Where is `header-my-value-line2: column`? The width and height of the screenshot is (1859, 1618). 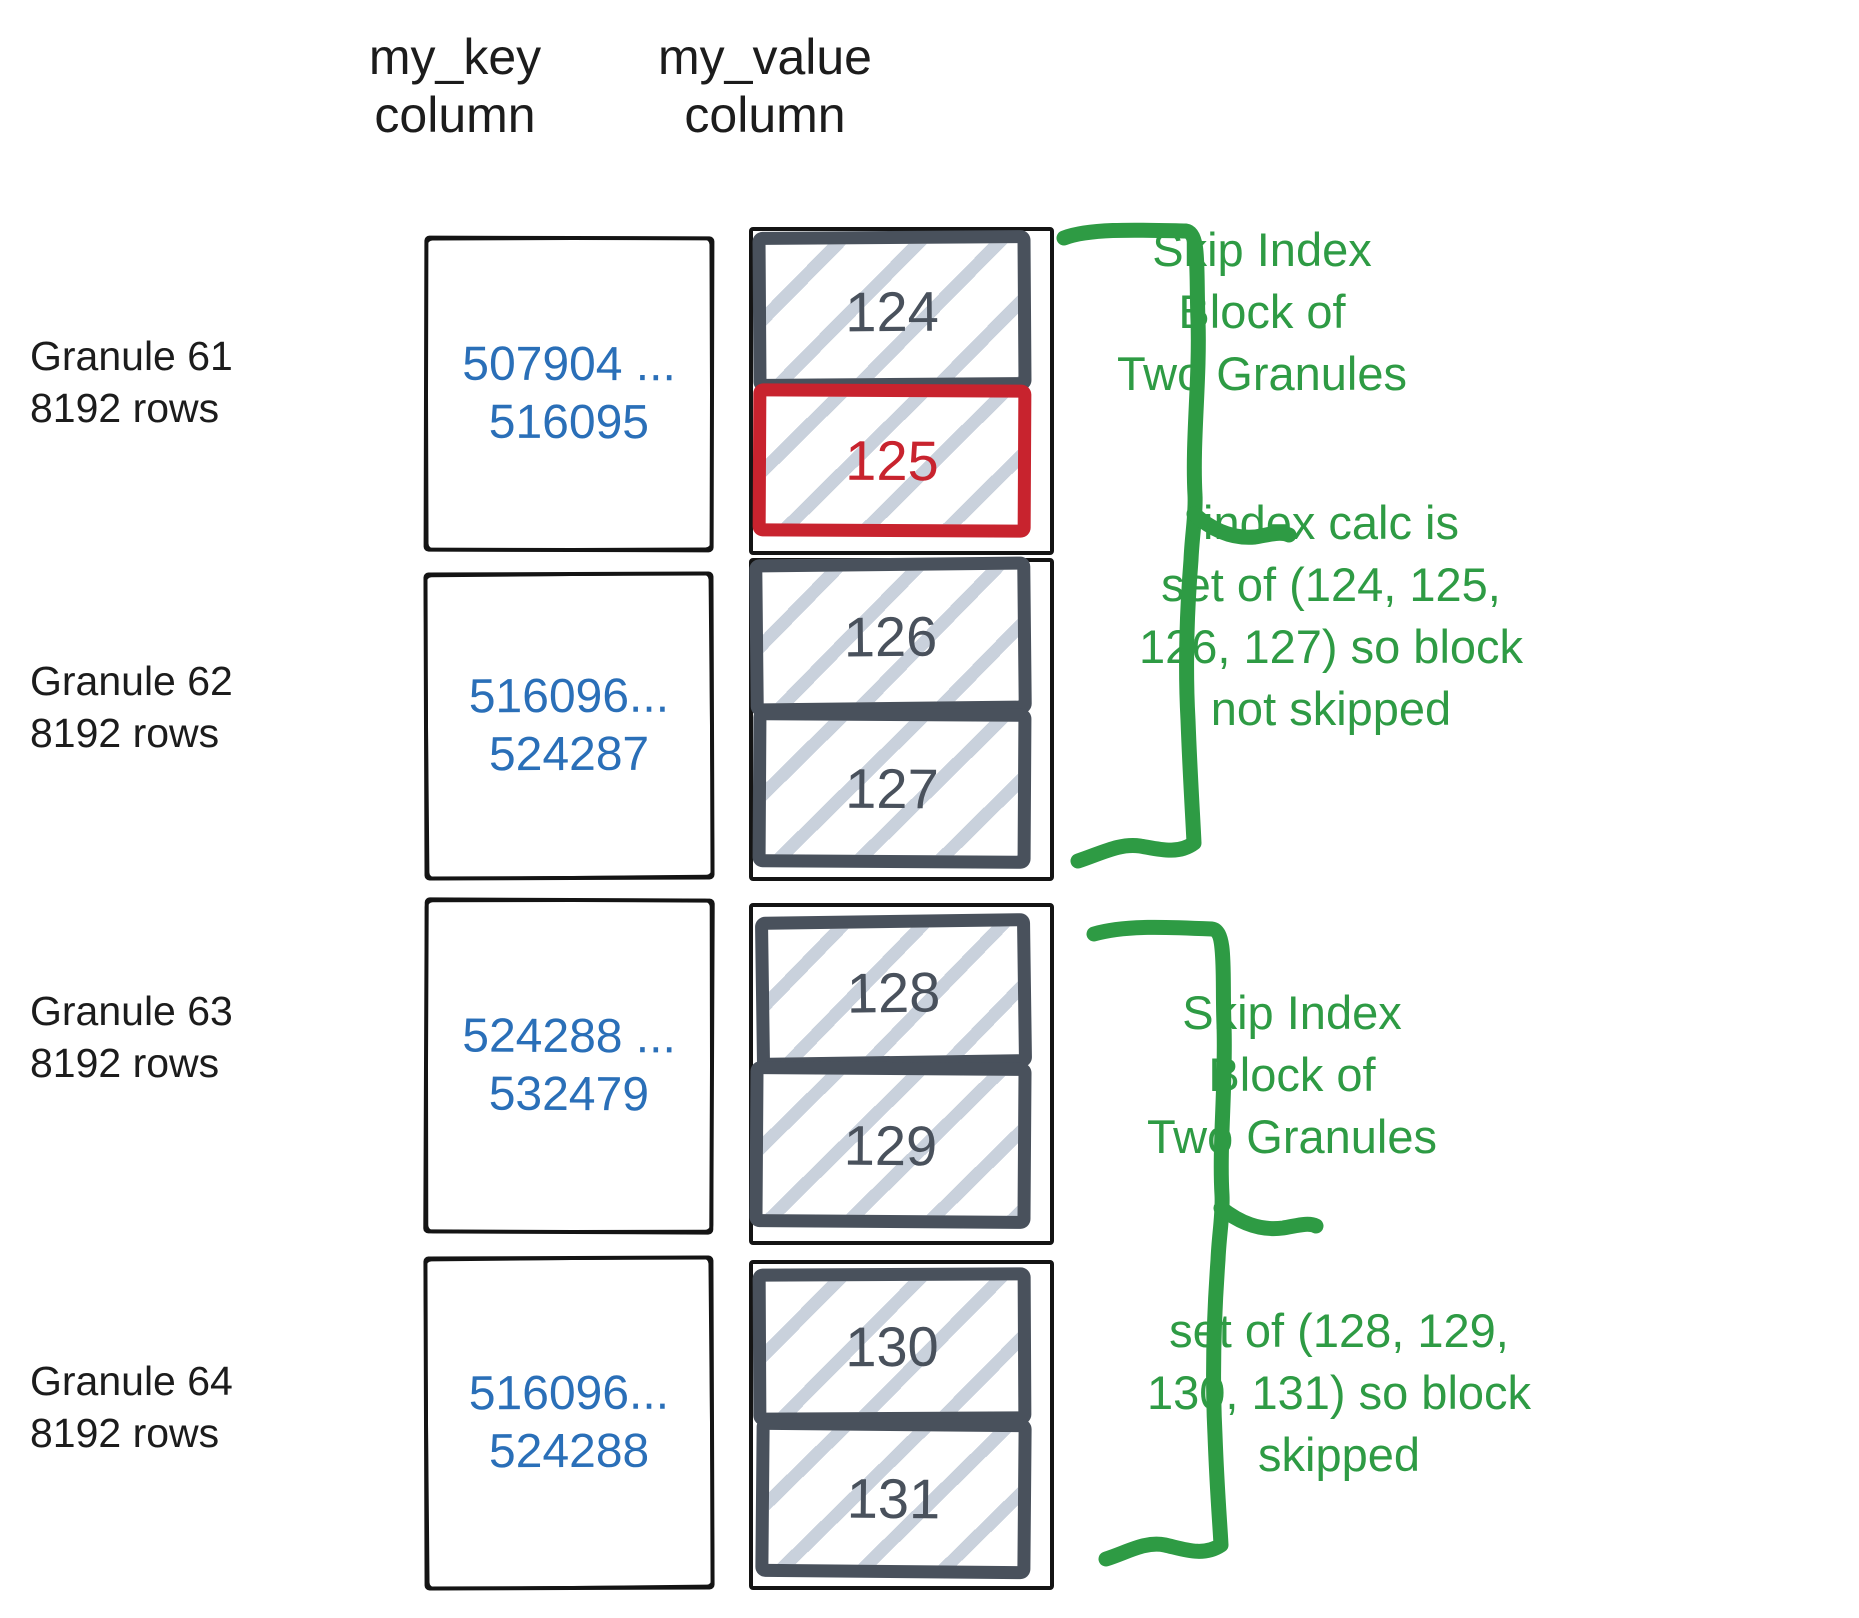 header-my-value-line2: column is located at coordinates (765, 115).